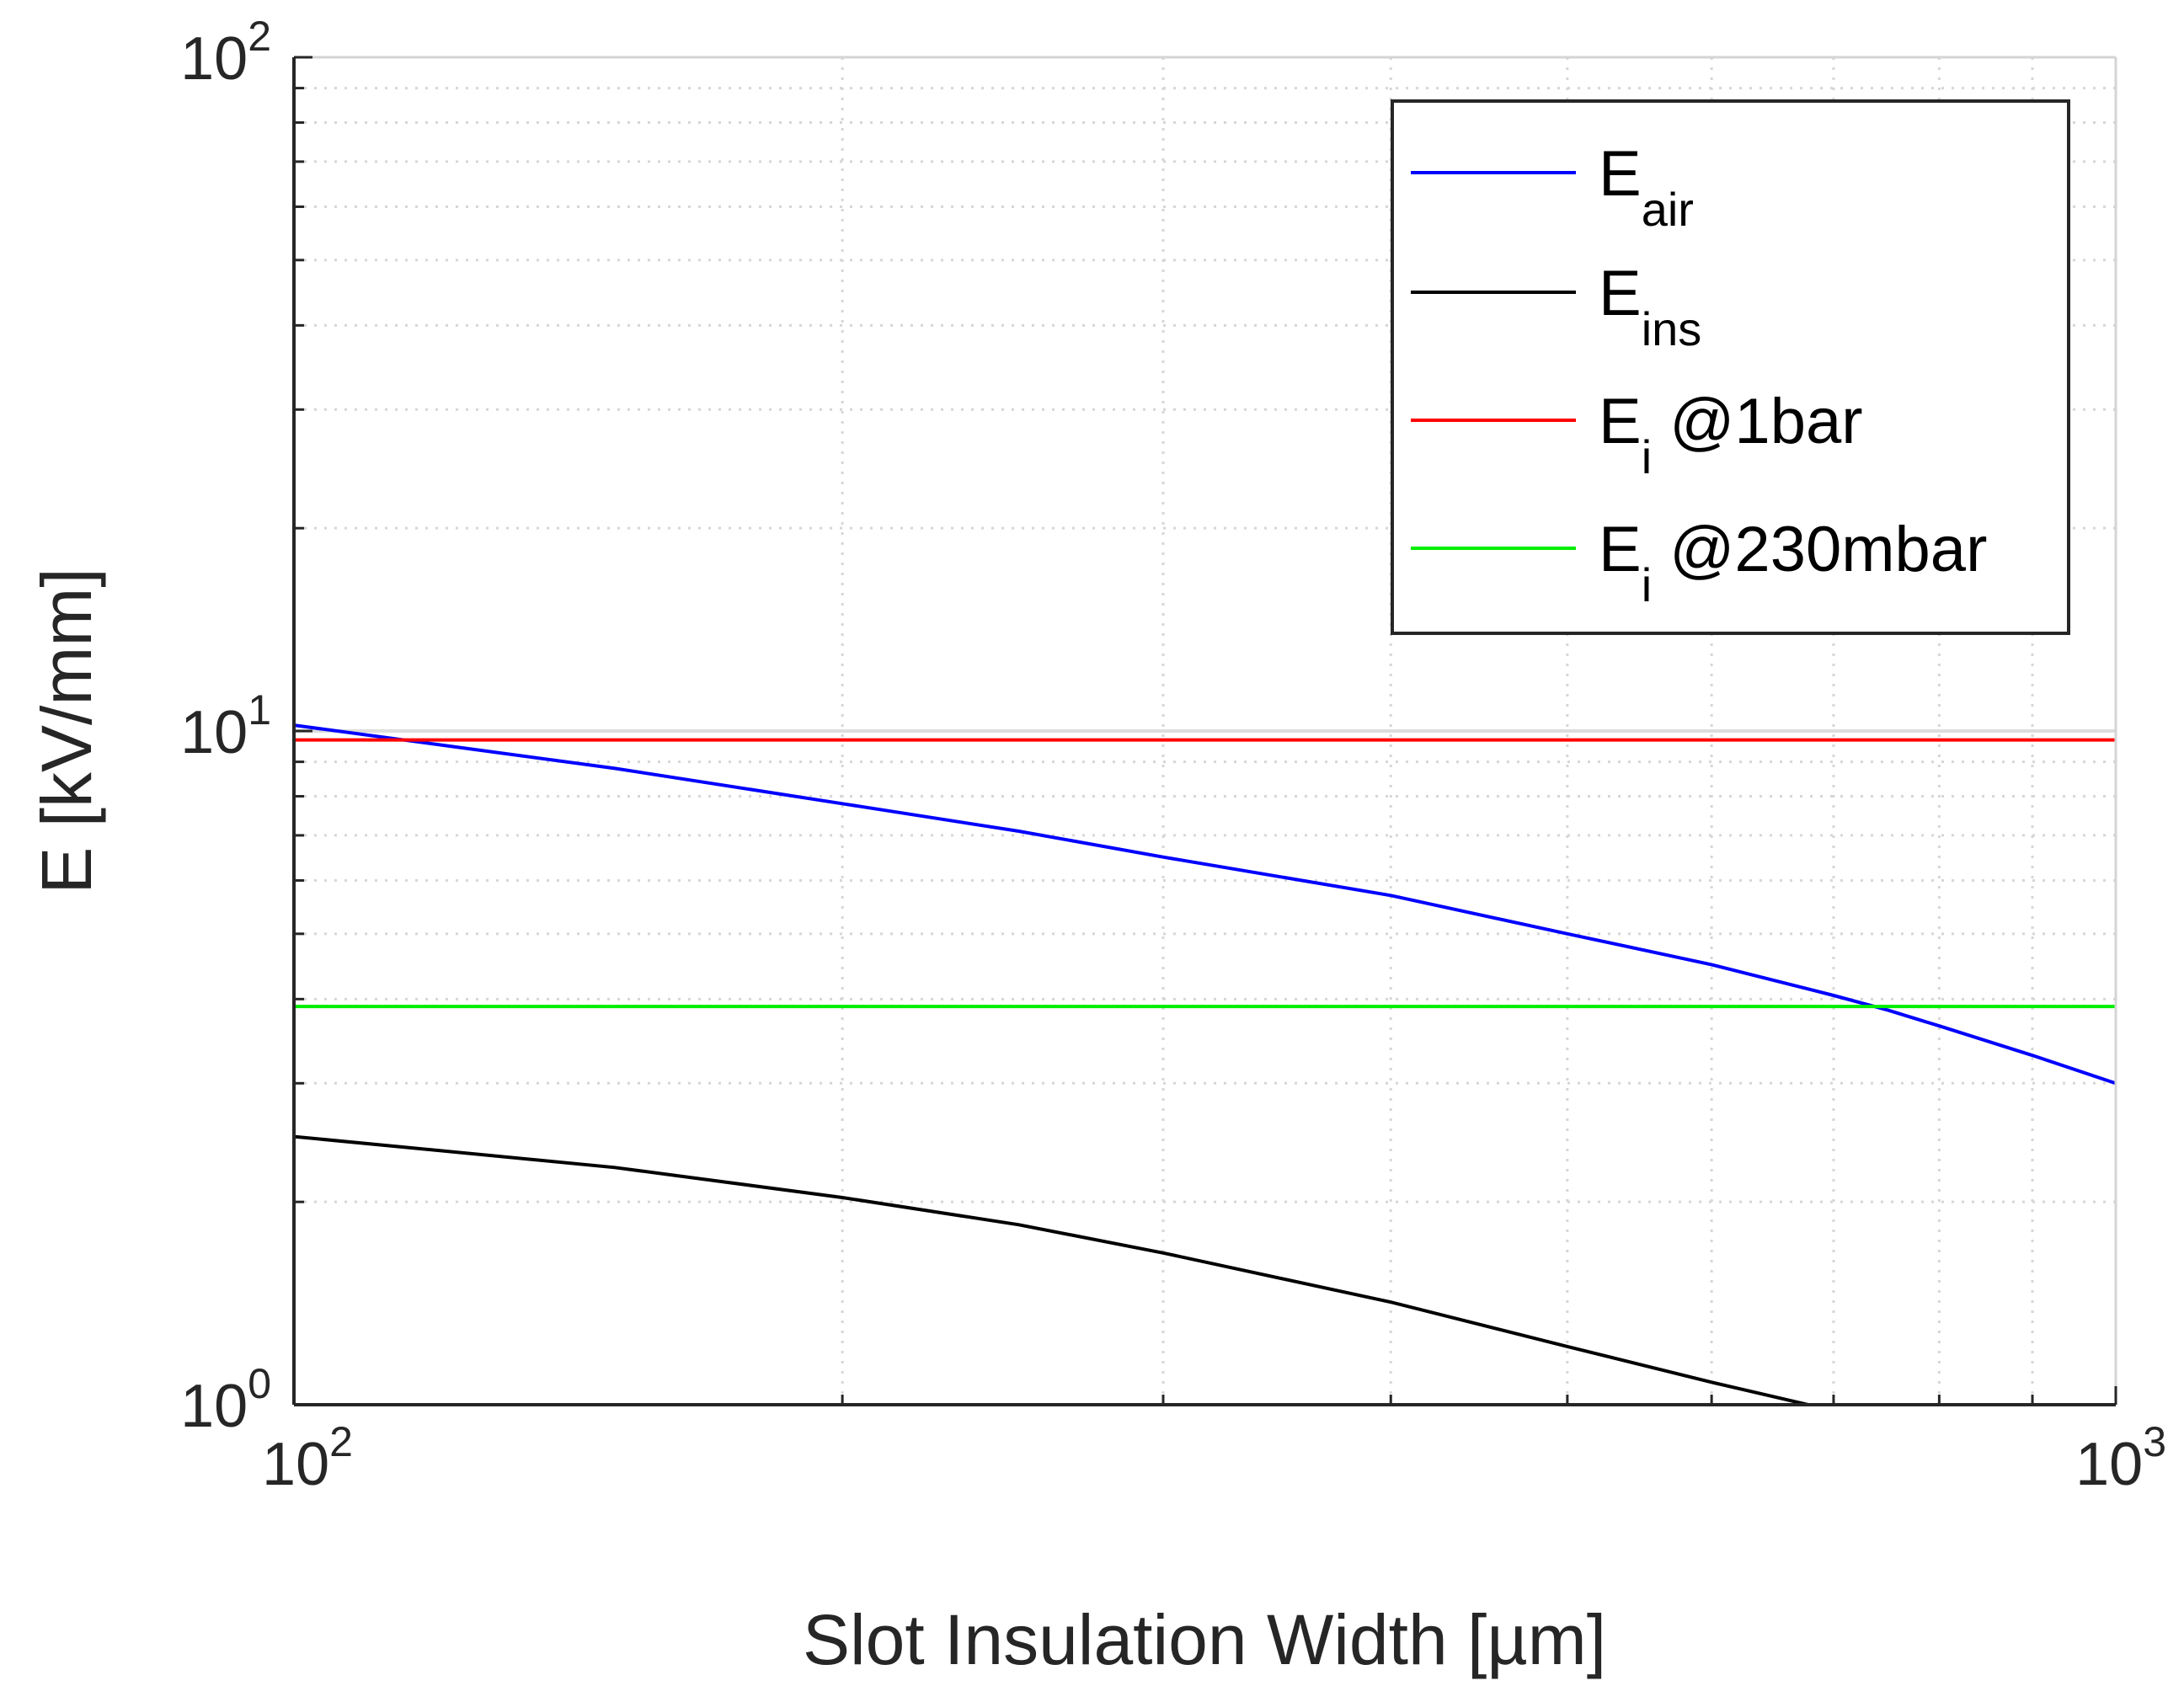 The height and width of the screenshot is (1702, 2184). I want to click on legend-label: Ei @1bar, so click(1731, 434).